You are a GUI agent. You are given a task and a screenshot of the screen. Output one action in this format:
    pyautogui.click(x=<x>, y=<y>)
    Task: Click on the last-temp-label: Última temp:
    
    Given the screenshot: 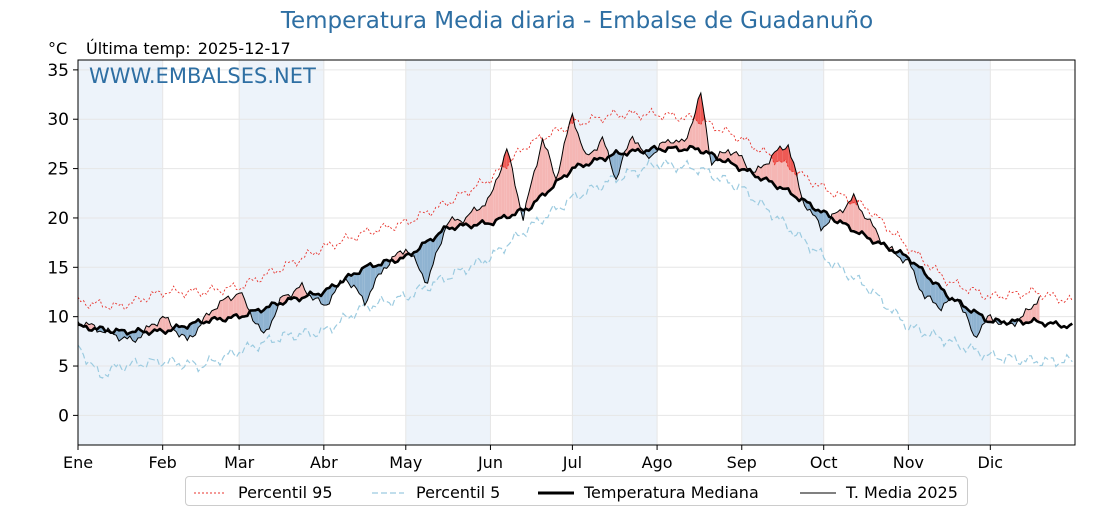 What is the action you would take?
    pyautogui.click(x=138, y=48)
    